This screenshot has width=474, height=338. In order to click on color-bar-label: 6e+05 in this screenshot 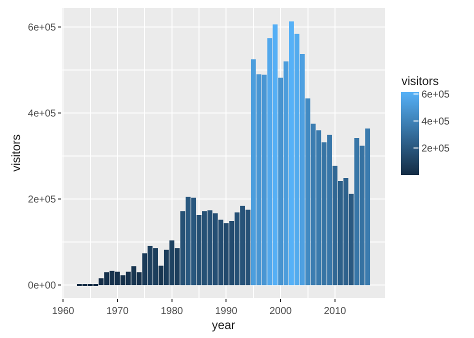, I will do `click(436, 94)`.